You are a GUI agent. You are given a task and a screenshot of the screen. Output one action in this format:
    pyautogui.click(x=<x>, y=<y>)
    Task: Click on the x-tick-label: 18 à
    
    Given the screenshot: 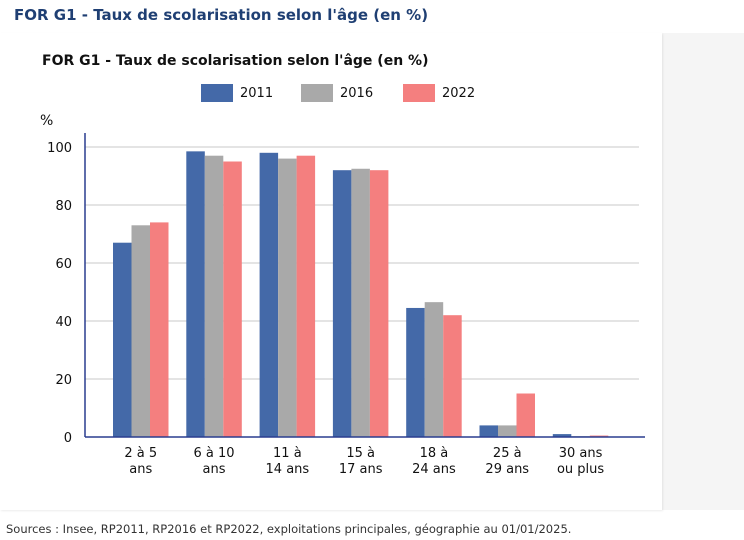 What is the action you would take?
    pyautogui.click(x=434, y=453)
    